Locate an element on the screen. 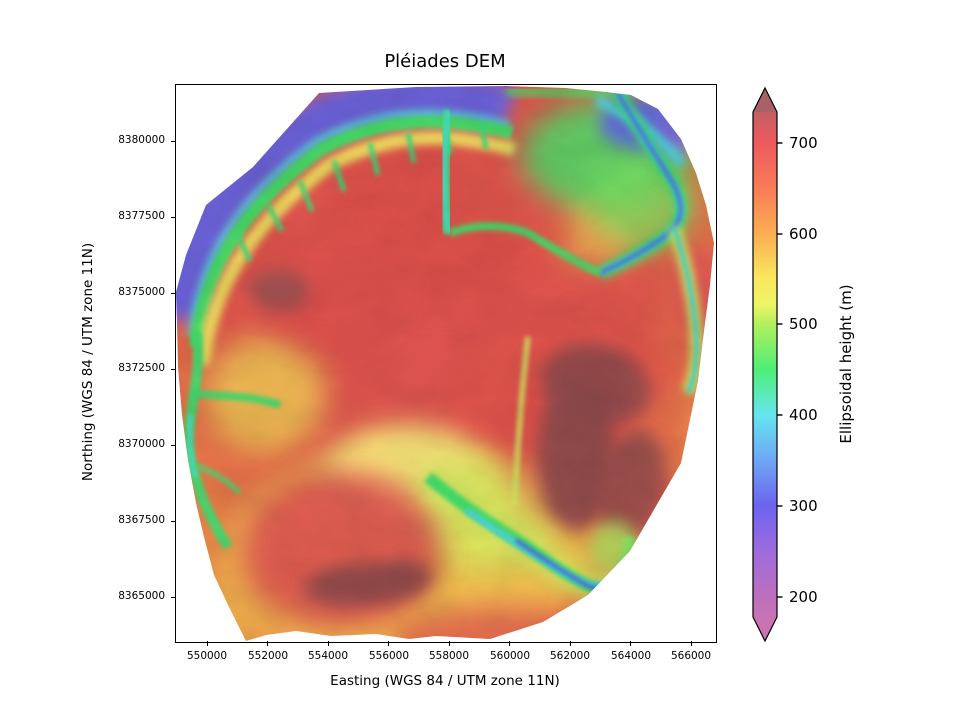 This screenshot has height=720, width=960. y-tick-label: 8370000 is located at coordinates (141, 444).